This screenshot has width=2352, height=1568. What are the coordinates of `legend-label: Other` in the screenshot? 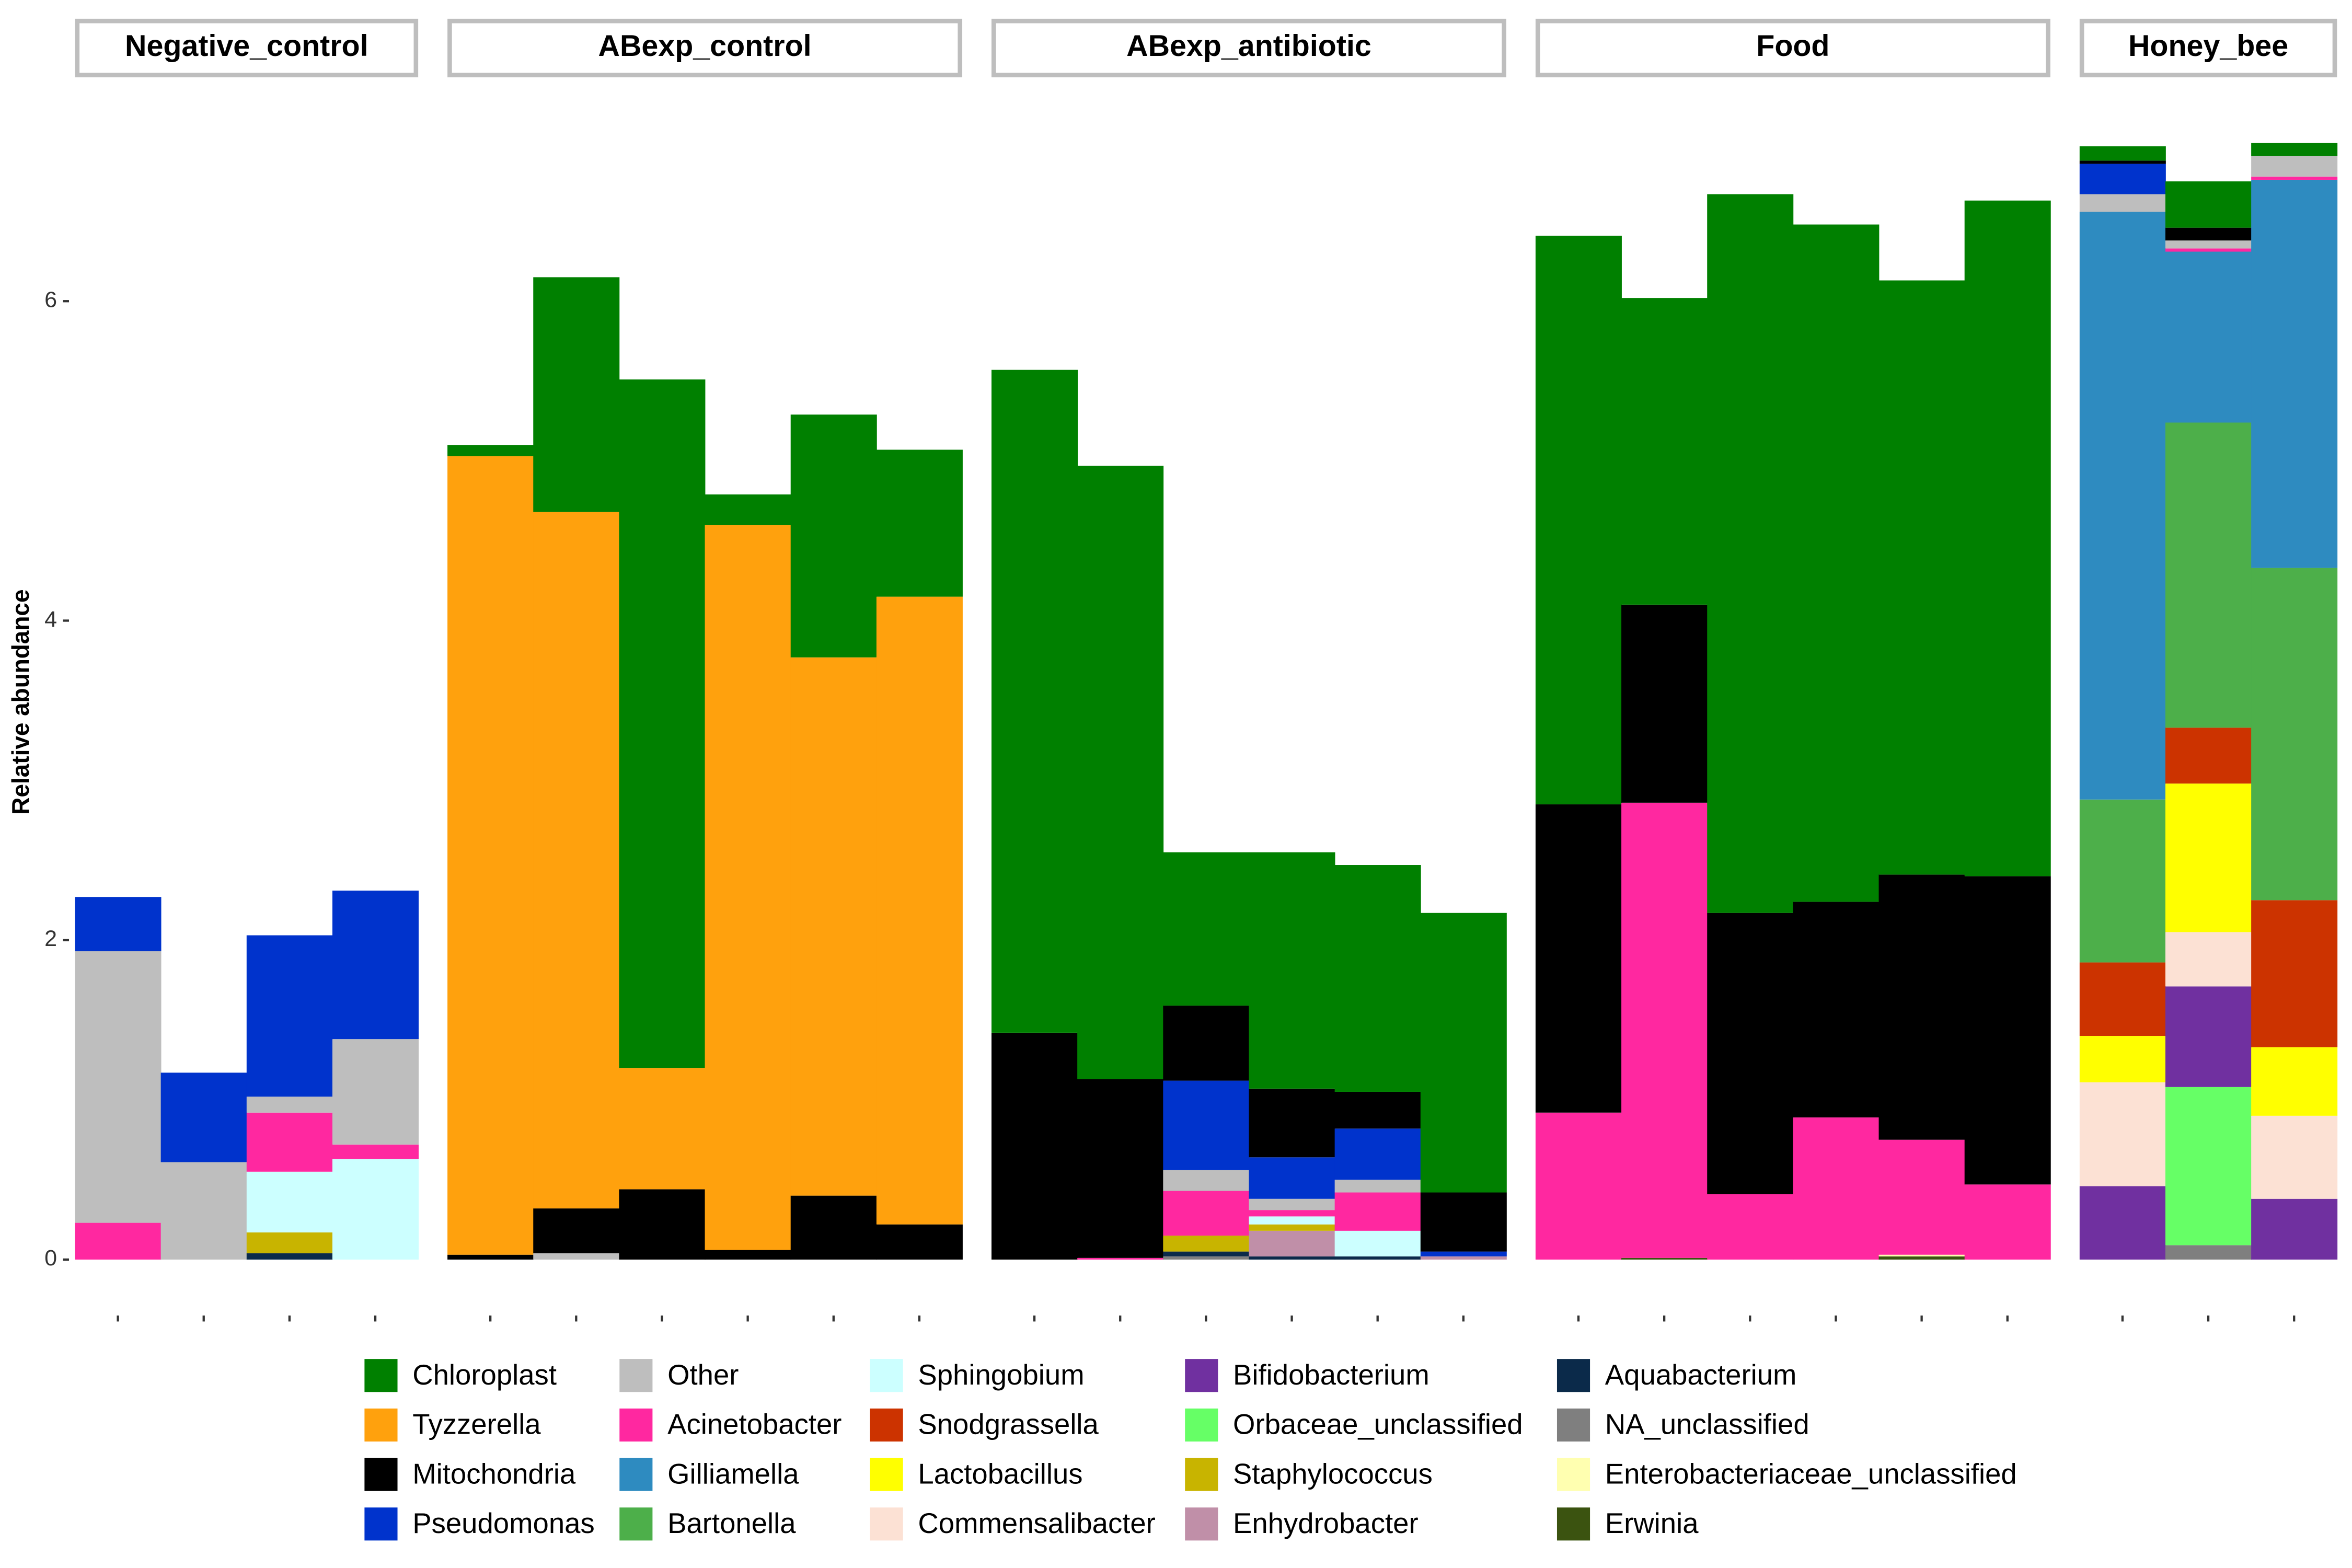 It's located at (703, 1375).